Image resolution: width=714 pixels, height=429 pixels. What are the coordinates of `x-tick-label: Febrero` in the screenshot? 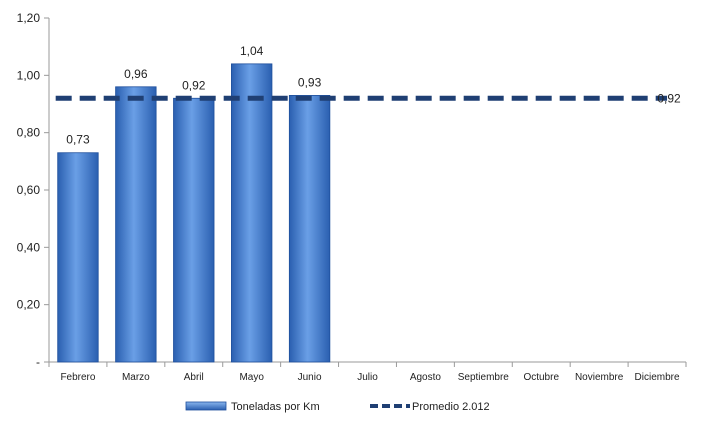 It's located at (77, 377).